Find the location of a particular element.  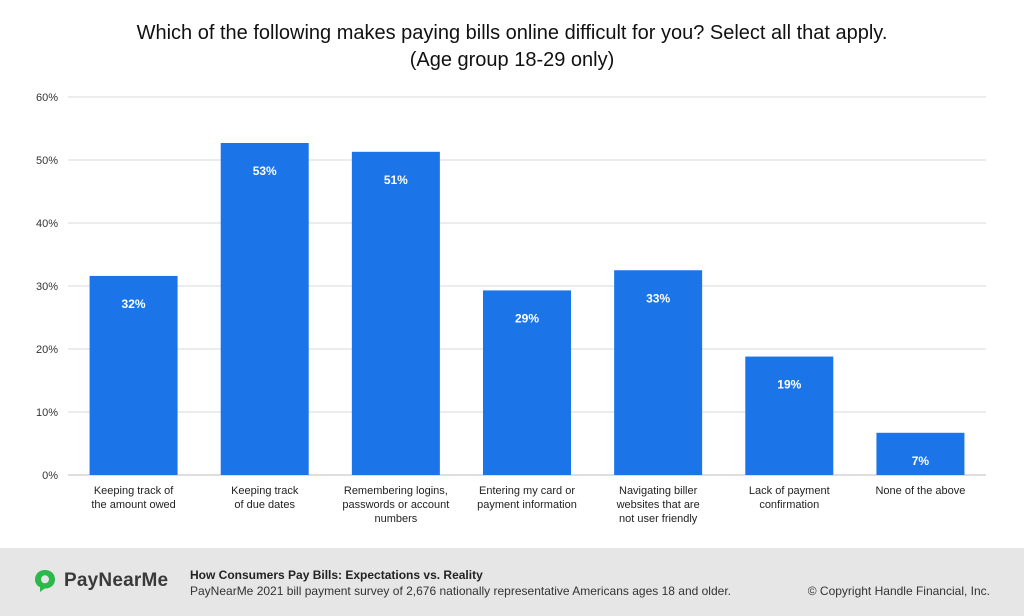

x-tick-label-line: websites that are is located at coordinates (658, 505).